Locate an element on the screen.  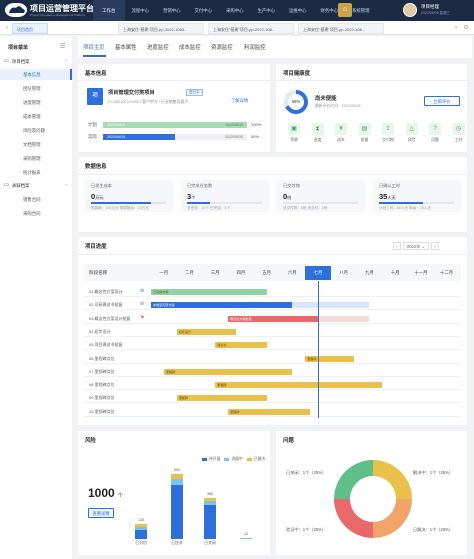
health-item-hours: ◷ 工时 is located at coordinates (459, 135).